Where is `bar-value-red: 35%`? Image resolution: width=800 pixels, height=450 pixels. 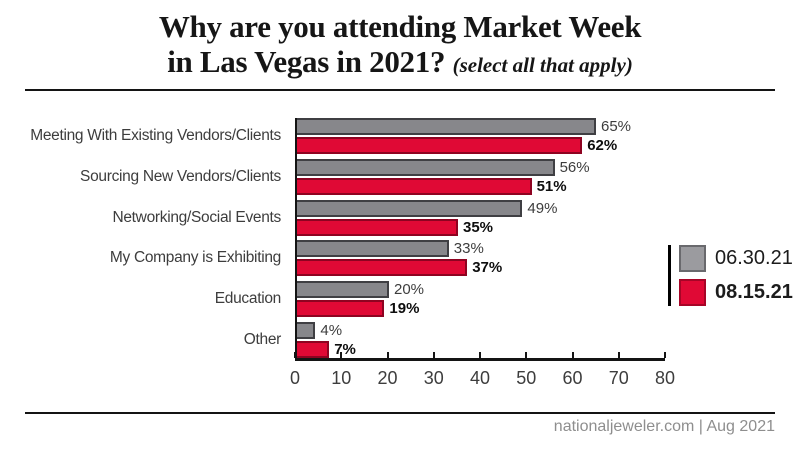 bar-value-red: 35% is located at coordinates (478, 227).